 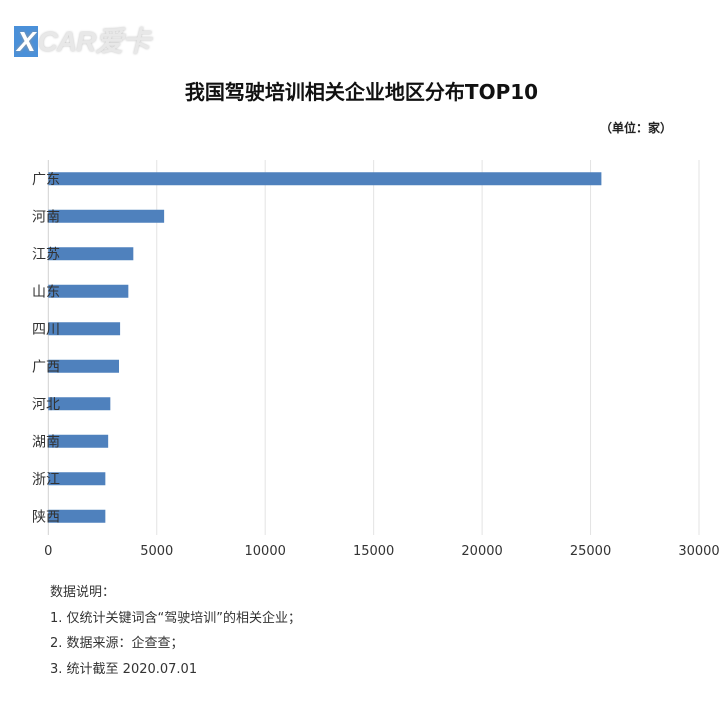 I want to click on category-label: 湖南, so click(x=46, y=442).